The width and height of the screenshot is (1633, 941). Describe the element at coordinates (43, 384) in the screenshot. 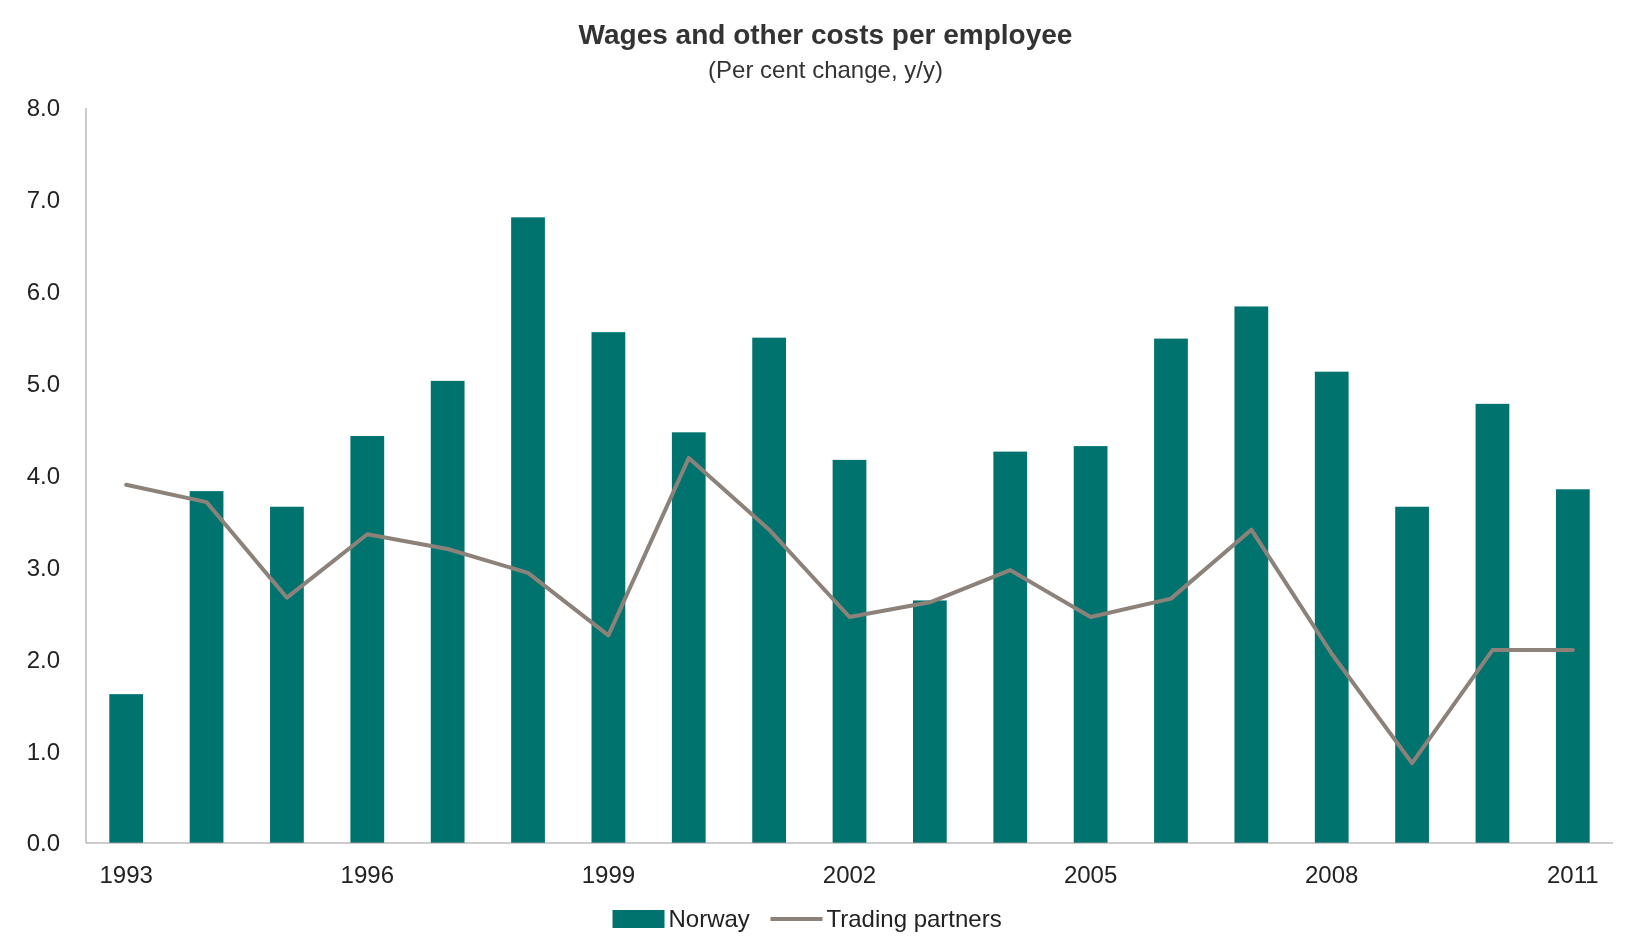

I see `y-tick-label: 5.0` at that location.